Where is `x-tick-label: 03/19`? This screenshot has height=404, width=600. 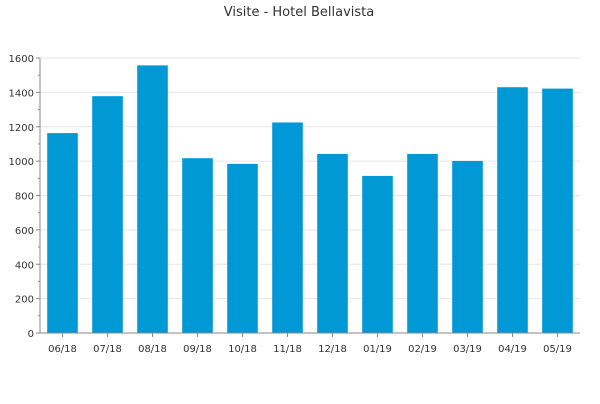
x-tick-label: 03/19 is located at coordinates (467, 349).